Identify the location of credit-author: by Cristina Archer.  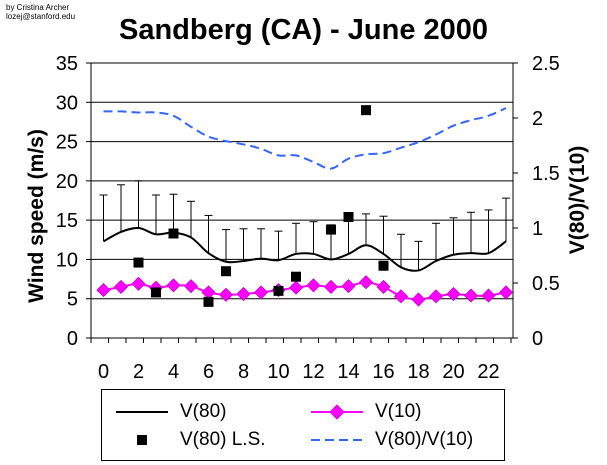
(38, 7).